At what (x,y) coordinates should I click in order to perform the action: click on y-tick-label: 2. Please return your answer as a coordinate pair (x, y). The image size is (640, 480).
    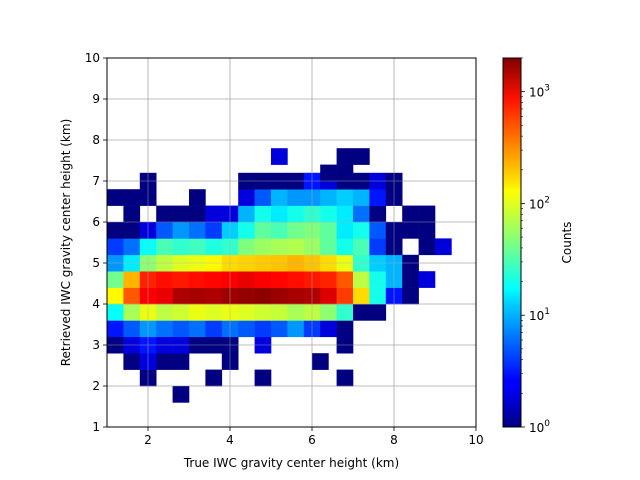
    Looking at the image, I should click on (96, 386).